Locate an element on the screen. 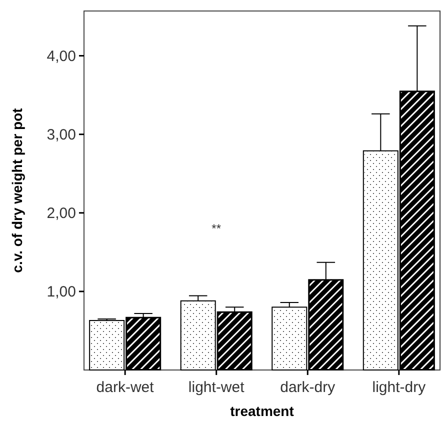 The height and width of the screenshot is (428, 441). x-tick-label: dark-dry is located at coordinates (308, 387).